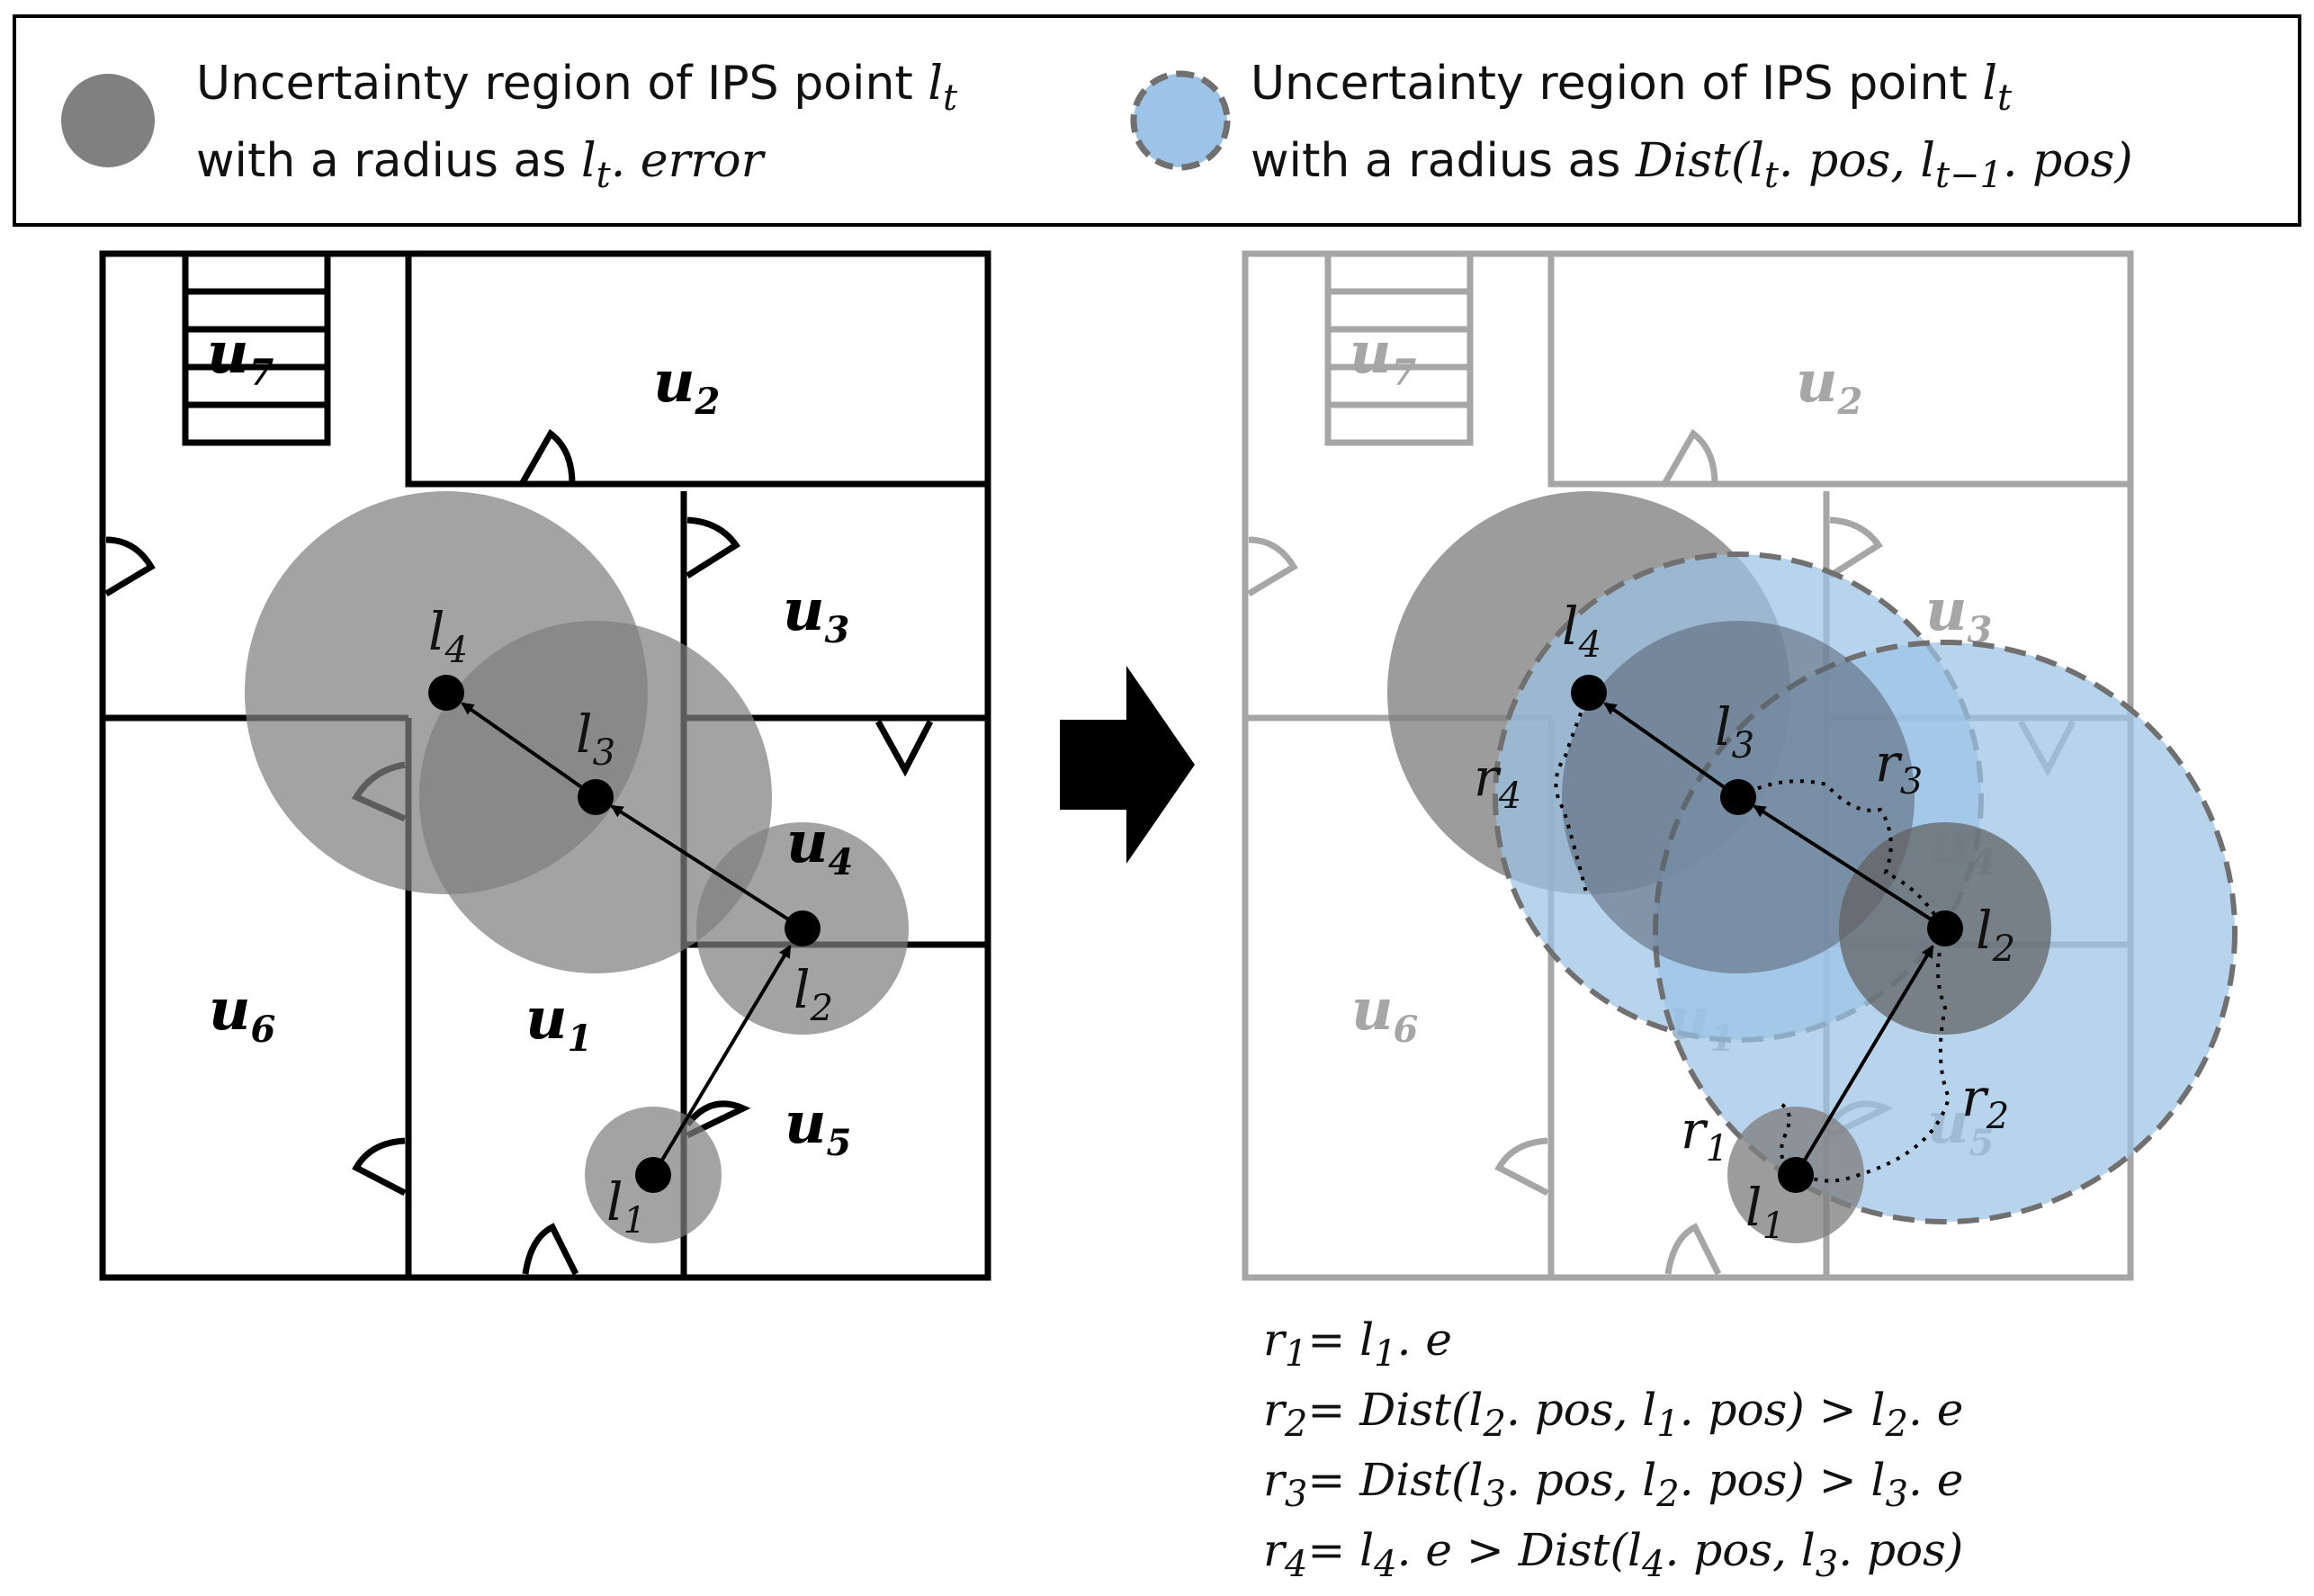  I want to click on right-label-l2: l2, so click(1995, 935).